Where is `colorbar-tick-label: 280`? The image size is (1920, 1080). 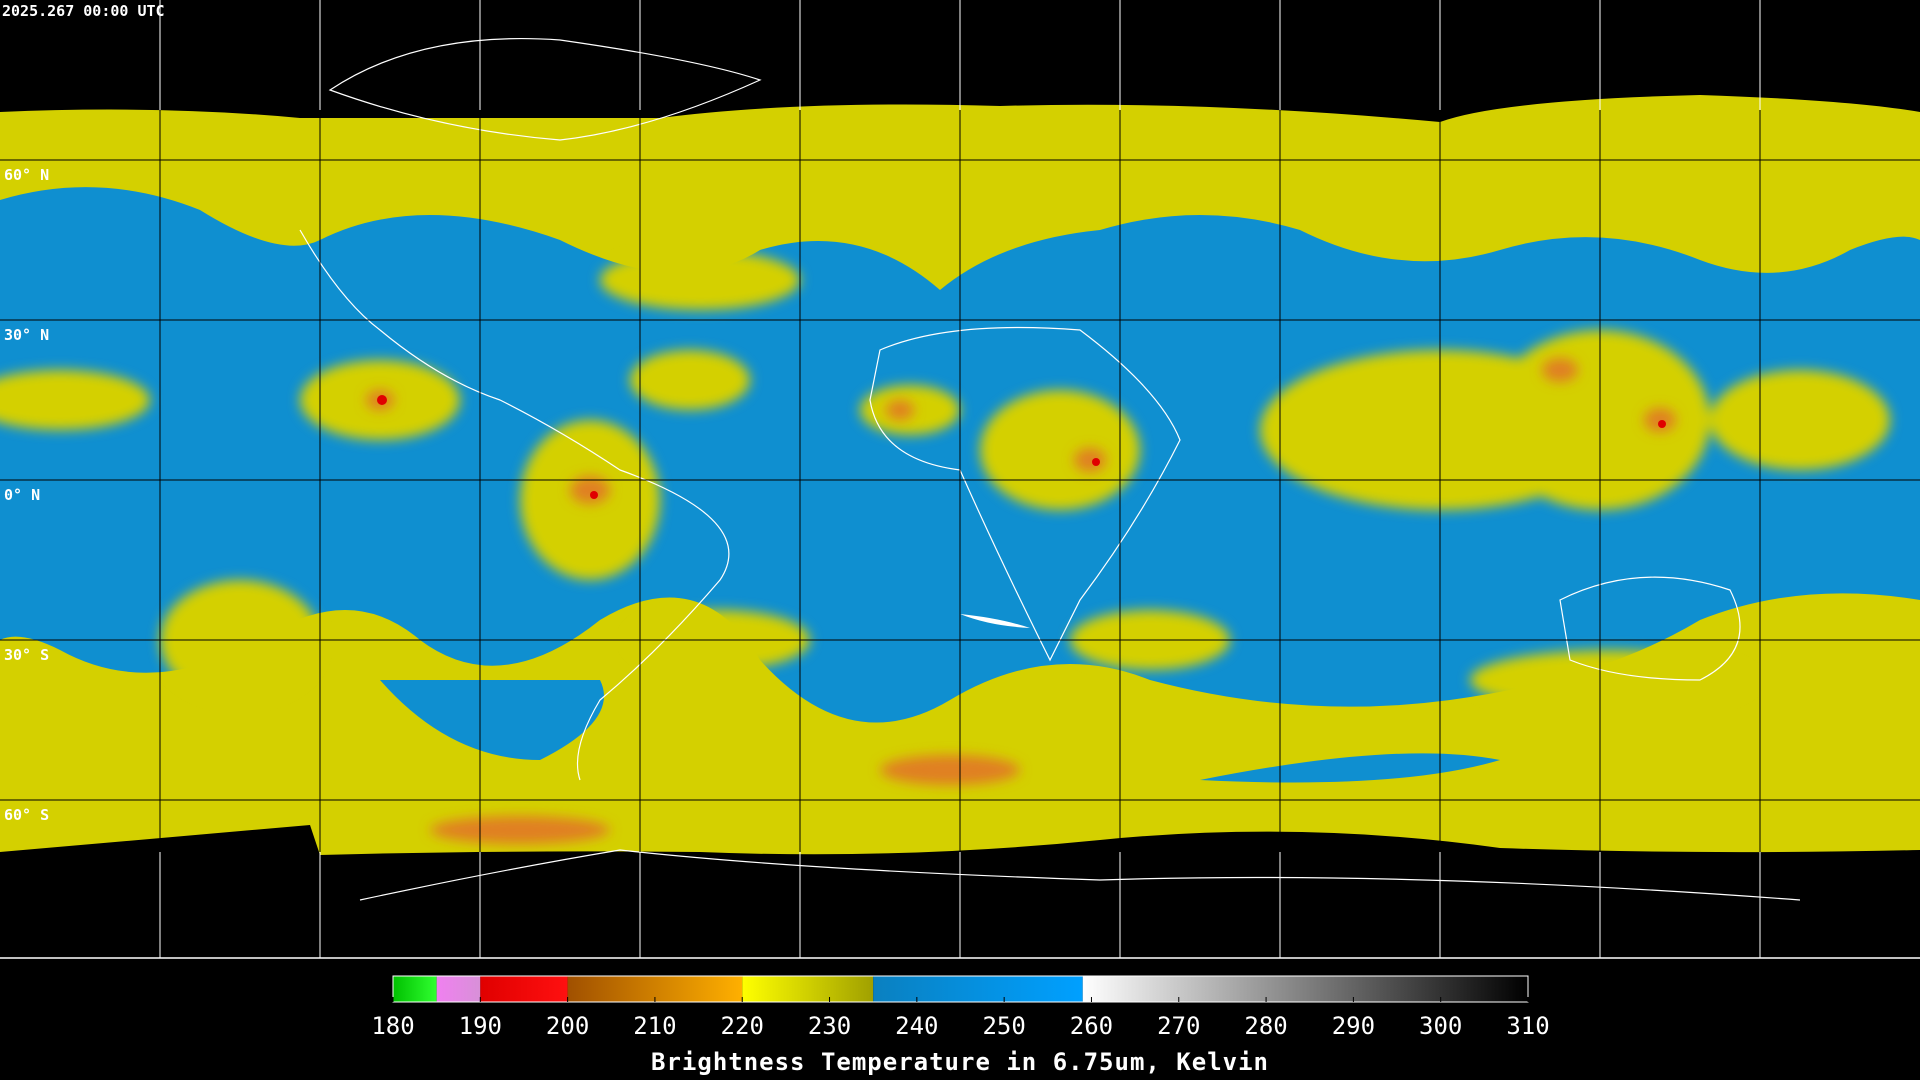 colorbar-tick-label: 280 is located at coordinates (1265, 1026).